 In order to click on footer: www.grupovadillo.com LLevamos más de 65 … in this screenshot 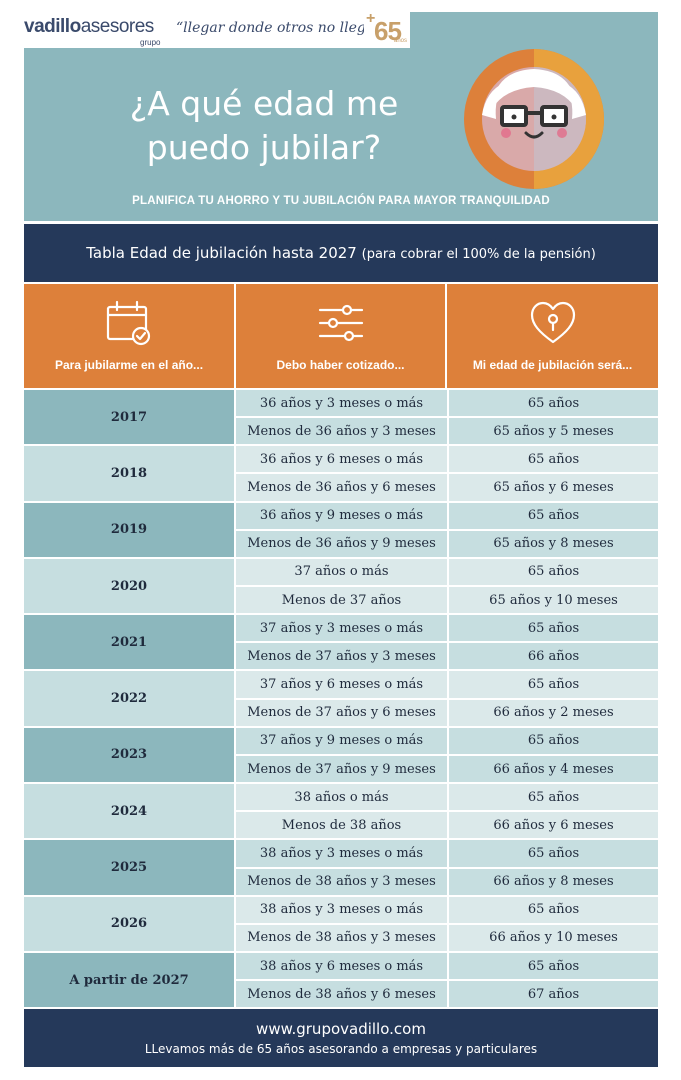, I will do `click(341, 1038)`.